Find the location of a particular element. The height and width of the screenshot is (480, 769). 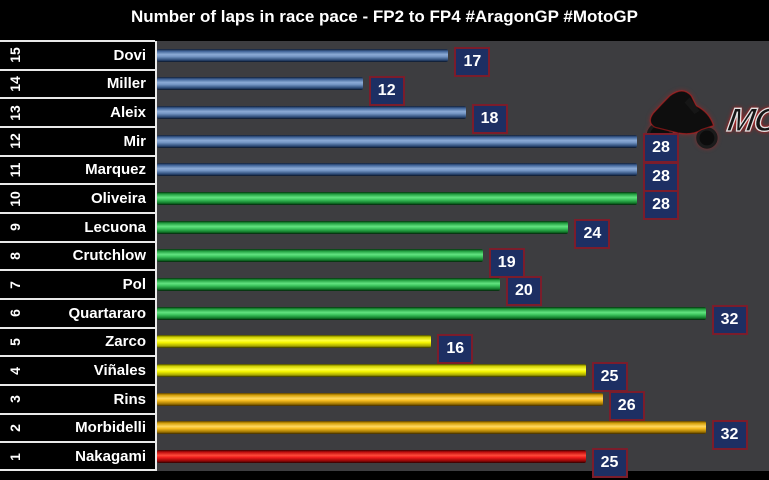

rider-name: Morbidelli is located at coordinates (110, 428).